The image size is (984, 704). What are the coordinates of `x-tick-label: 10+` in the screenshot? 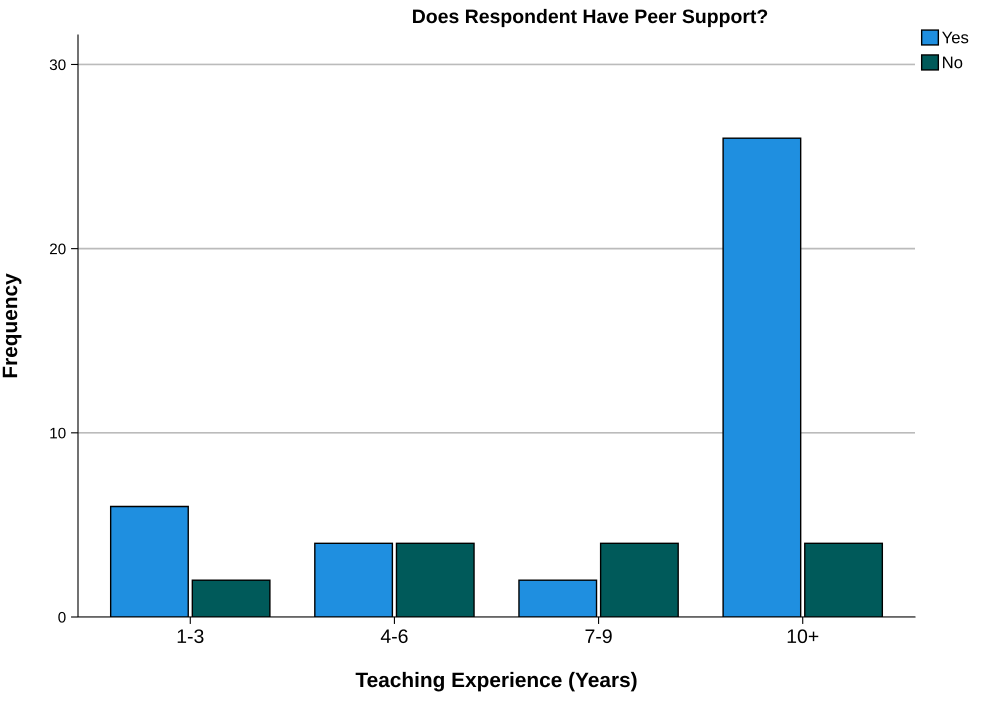 It's located at (803, 636).